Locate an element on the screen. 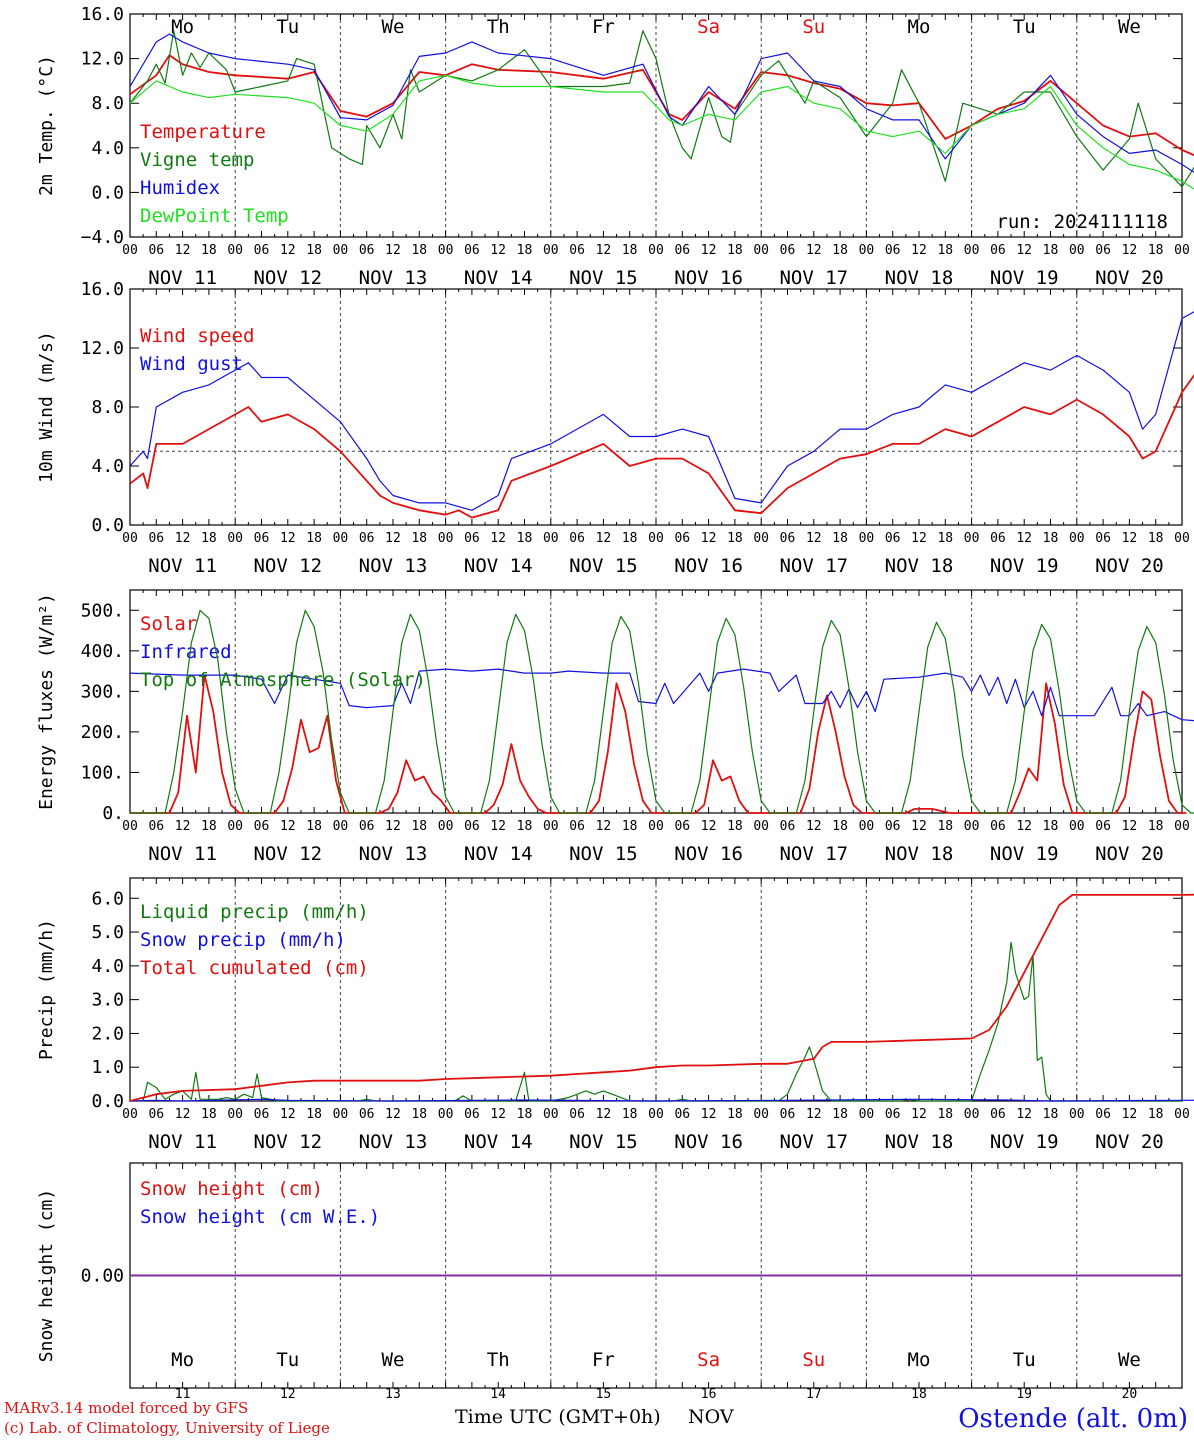 The height and width of the screenshot is (1440, 1194). y-axis-label: Precip (mm/h) is located at coordinates (46, 989).